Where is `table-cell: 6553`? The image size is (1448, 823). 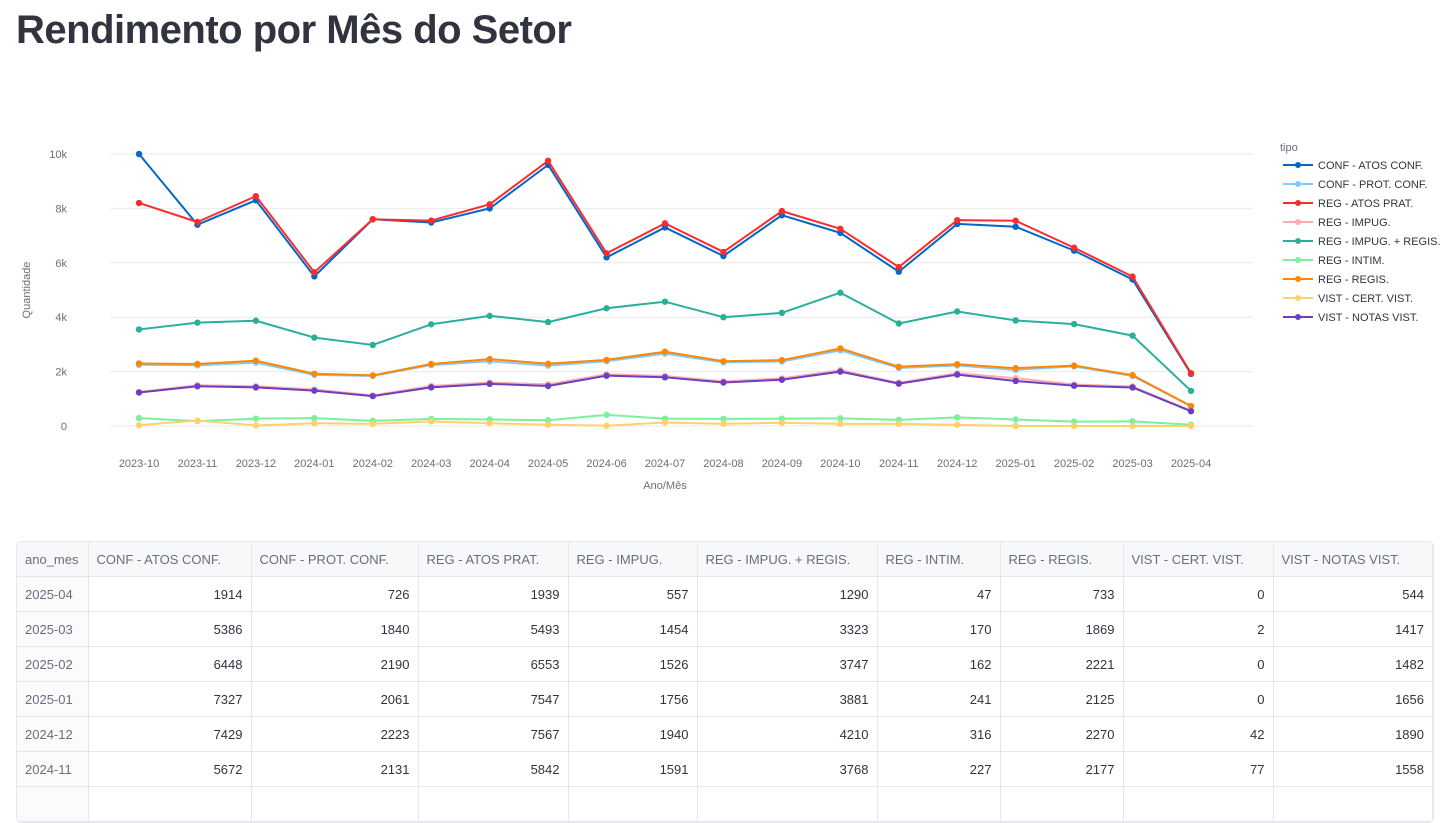 table-cell: 6553 is located at coordinates (493, 664).